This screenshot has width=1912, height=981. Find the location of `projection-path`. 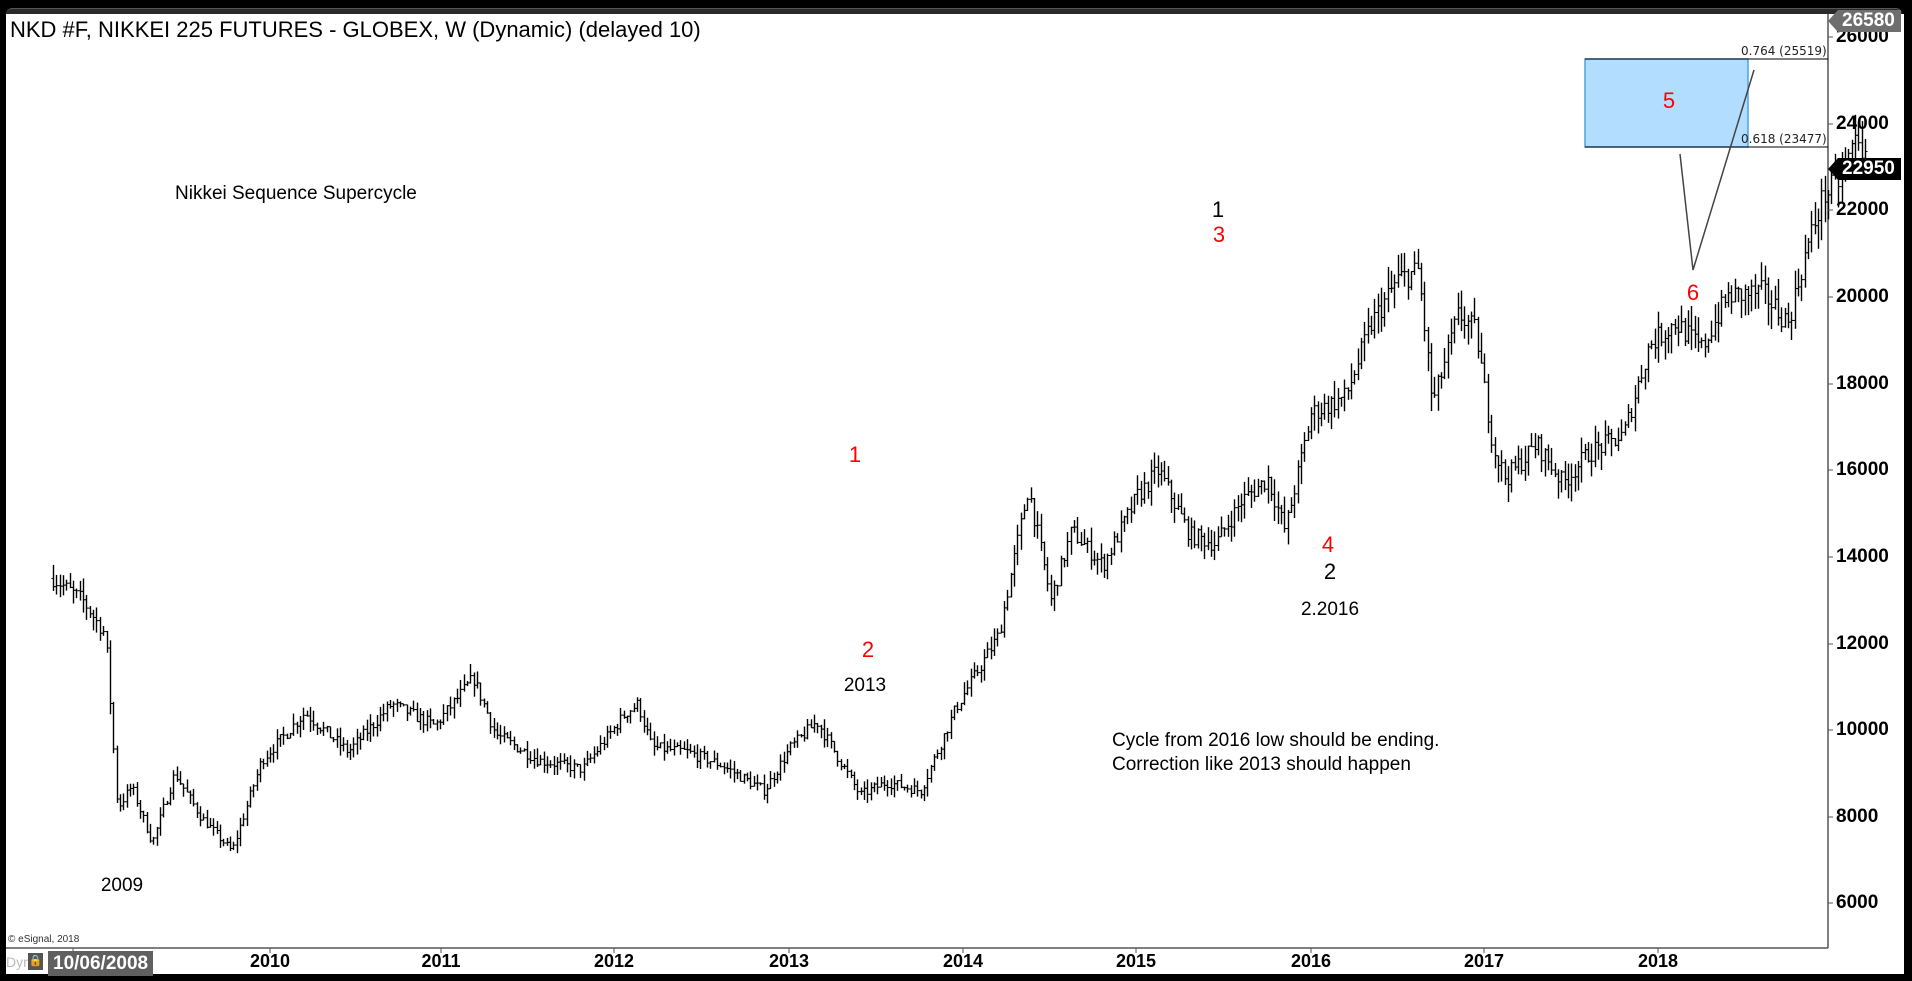

projection-path is located at coordinates (1717, 170).